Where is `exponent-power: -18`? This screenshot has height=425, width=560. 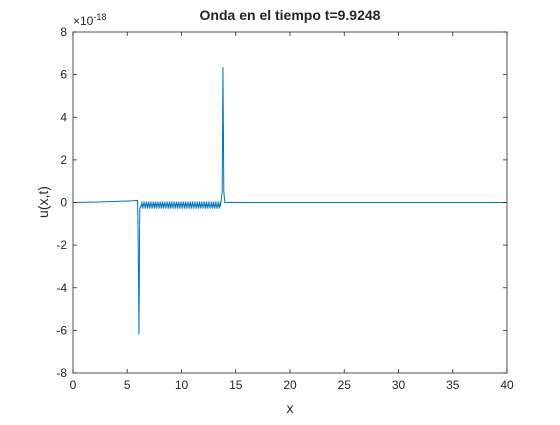
exponent-power: -18 is located at coordinates (99, 17).